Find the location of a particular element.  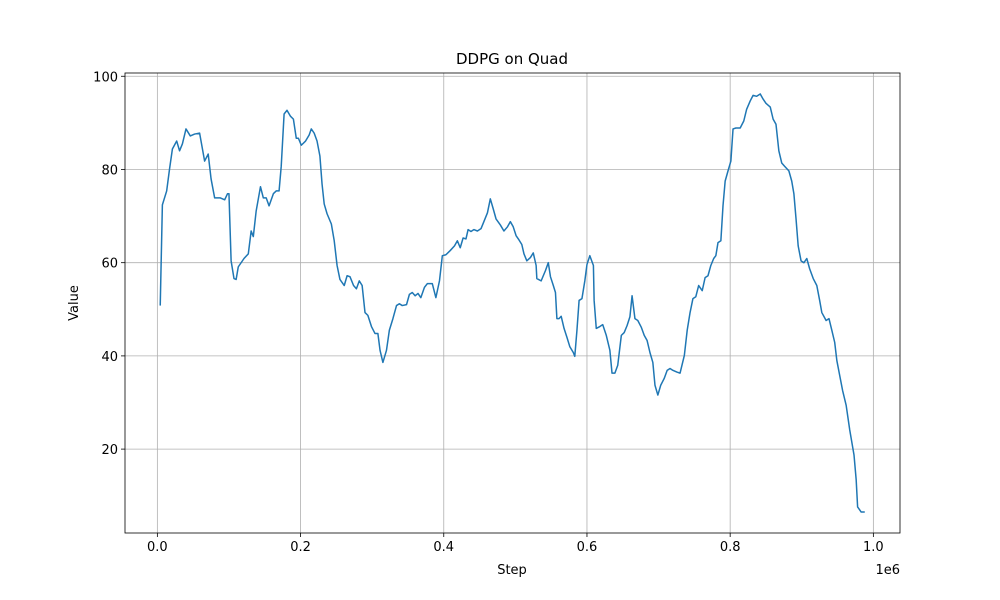

y-tick-label: 20 is located at coordinates (109, 450).